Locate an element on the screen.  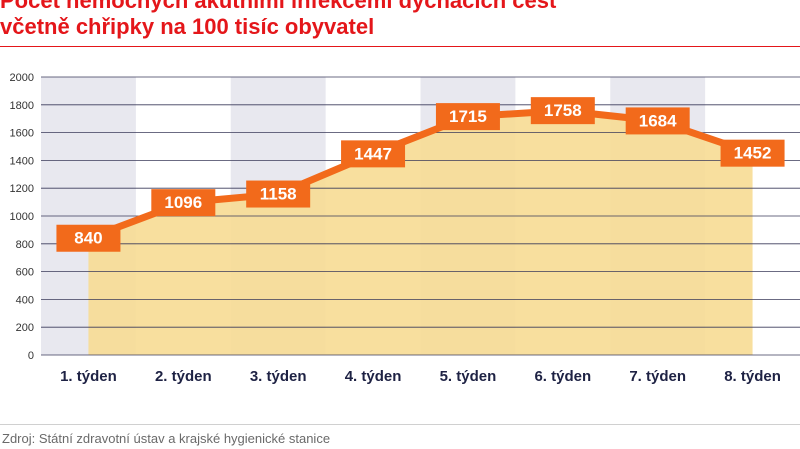
data-label: 840 is located at coordinates (88, 238).